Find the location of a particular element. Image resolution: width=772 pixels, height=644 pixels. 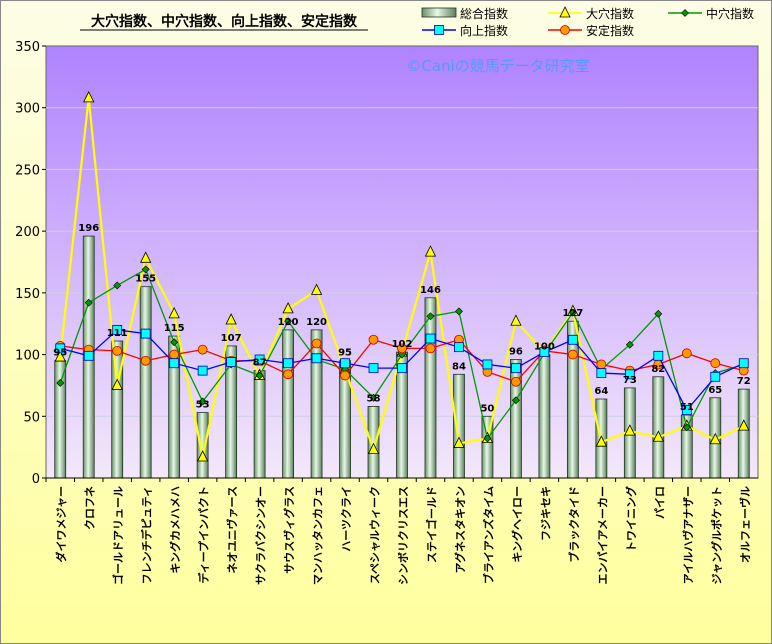

y-tick-label: 0 is located at coordinates (36, 479).